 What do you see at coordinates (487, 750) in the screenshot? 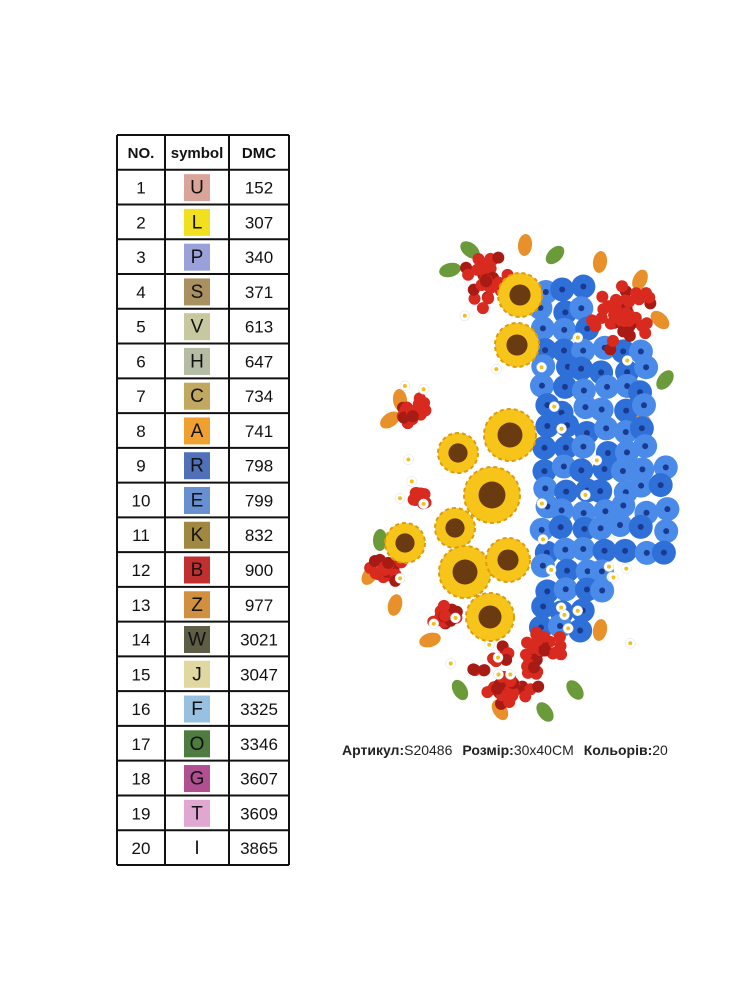
I see `caption-label: Розмір:` at bounding box center [487, 750].